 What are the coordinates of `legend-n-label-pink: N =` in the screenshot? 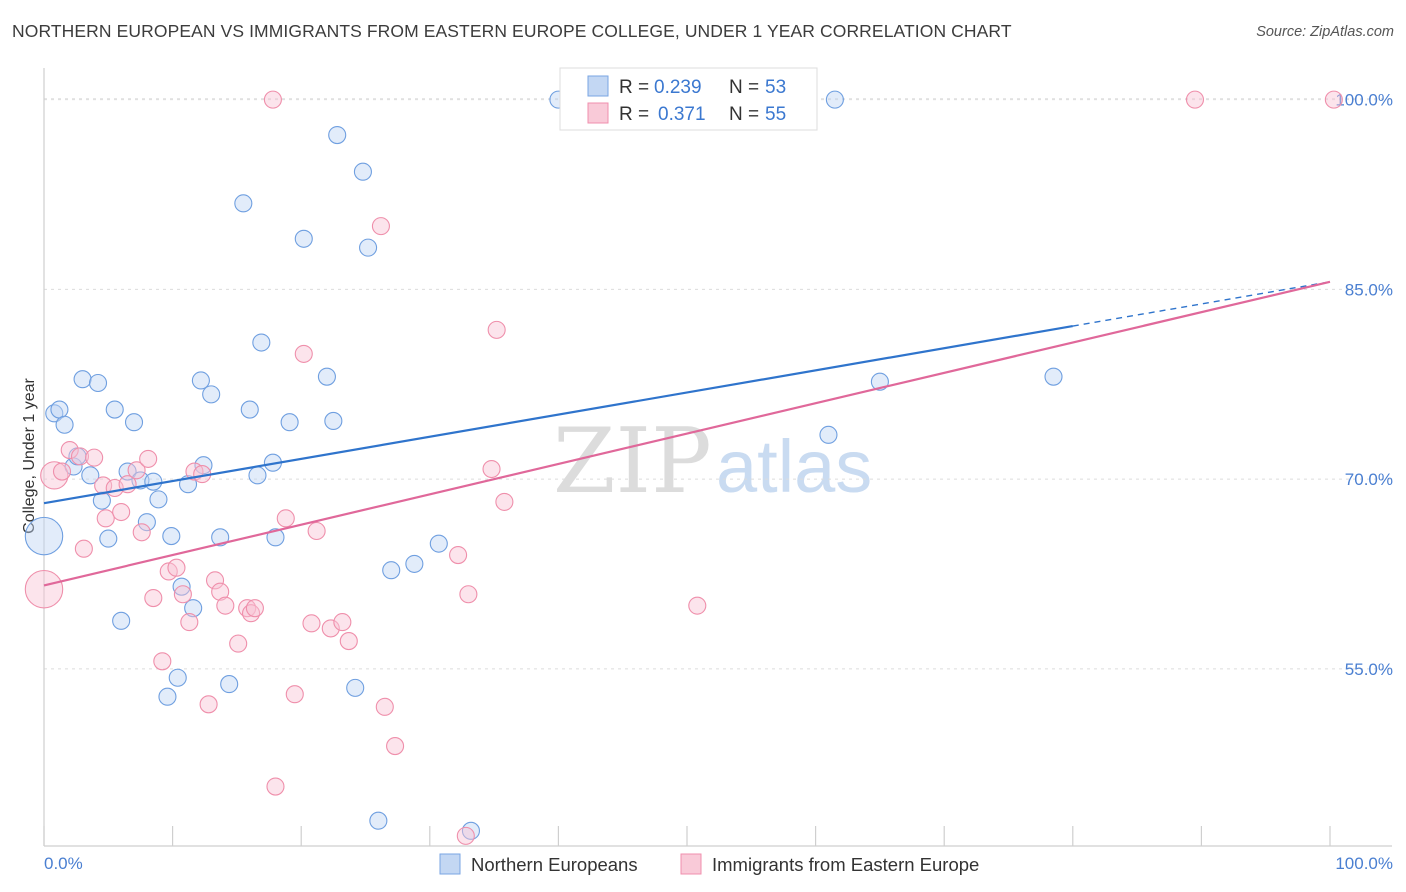 It's located at (744, 114).